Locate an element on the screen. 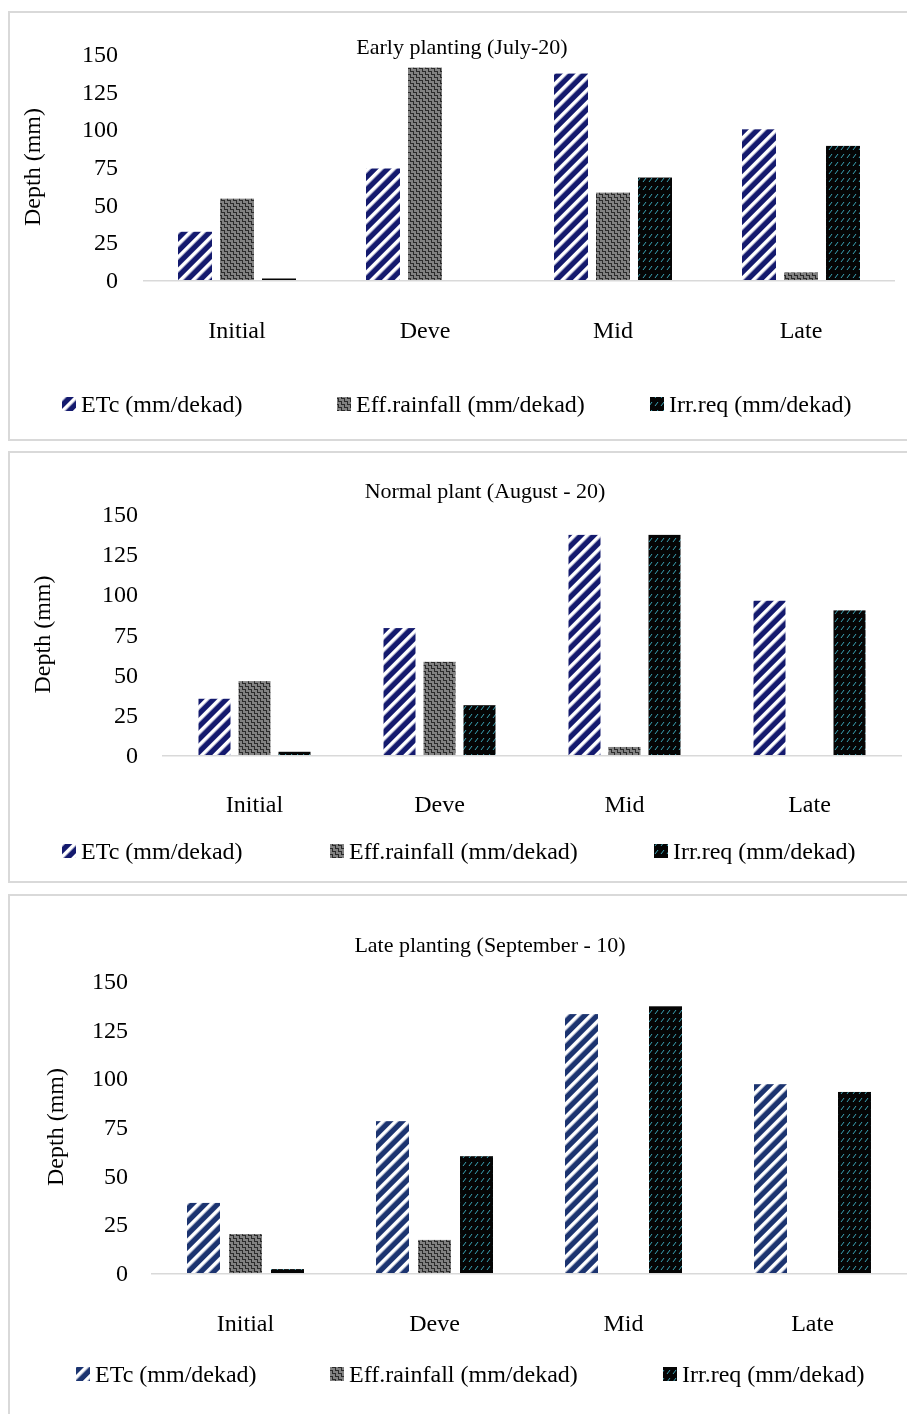 This screenshot has width=907, height=1414. chart-title: Normal plant (August - 20) is located at coordinates (485, 490).